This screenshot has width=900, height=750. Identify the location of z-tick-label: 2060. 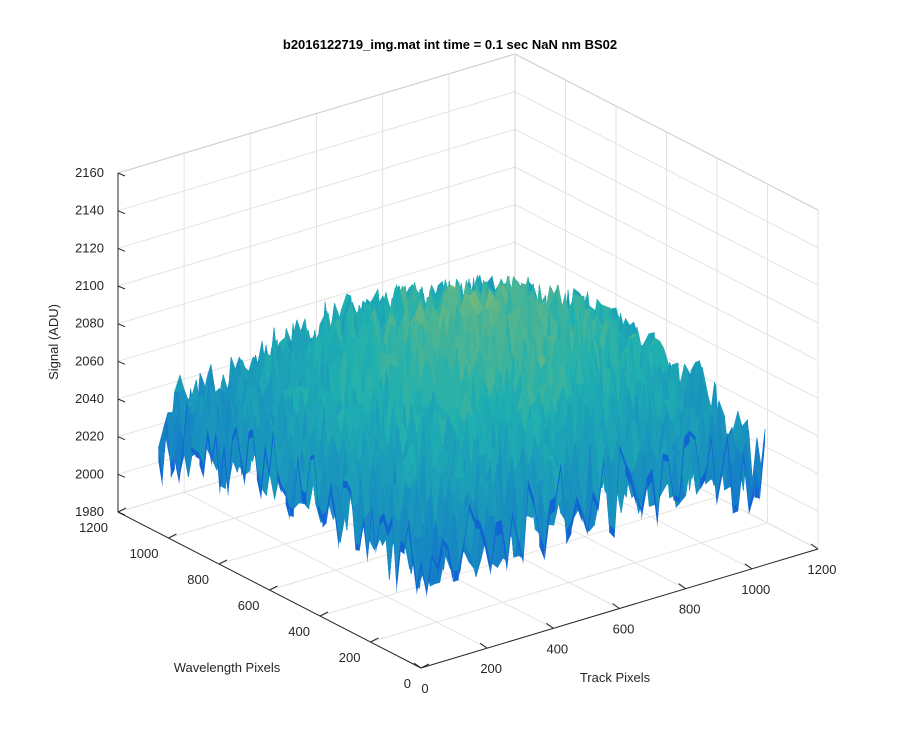
(89, 360).